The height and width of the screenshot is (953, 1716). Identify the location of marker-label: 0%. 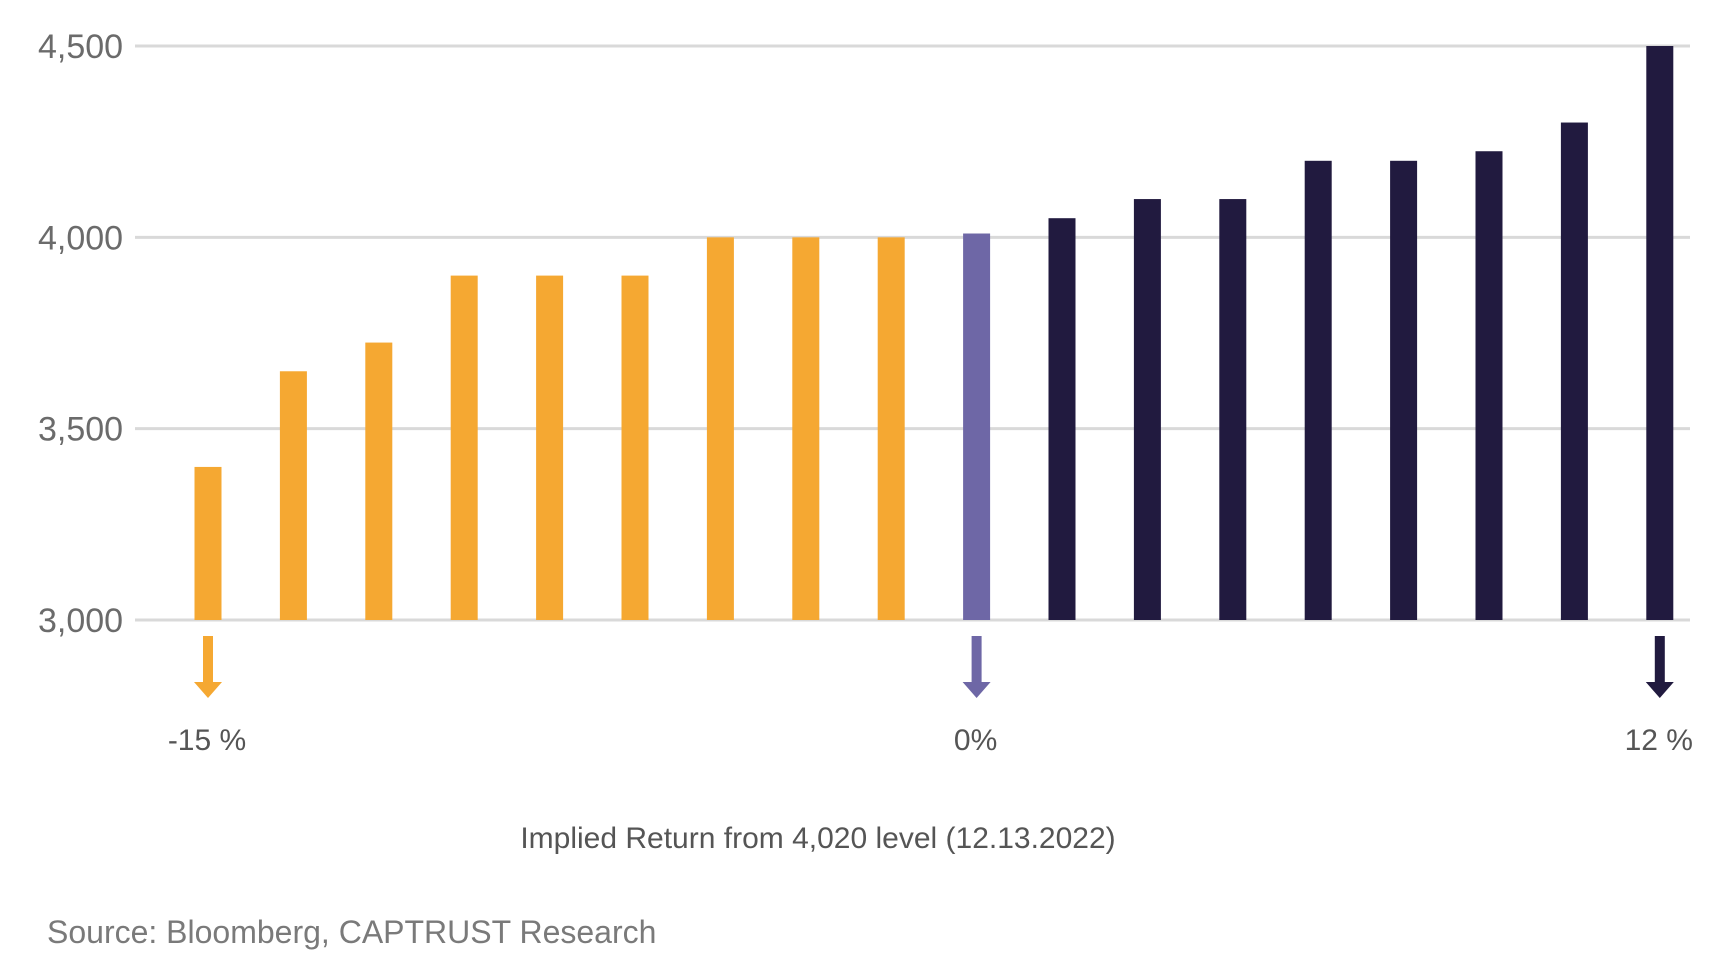
(975, 740).